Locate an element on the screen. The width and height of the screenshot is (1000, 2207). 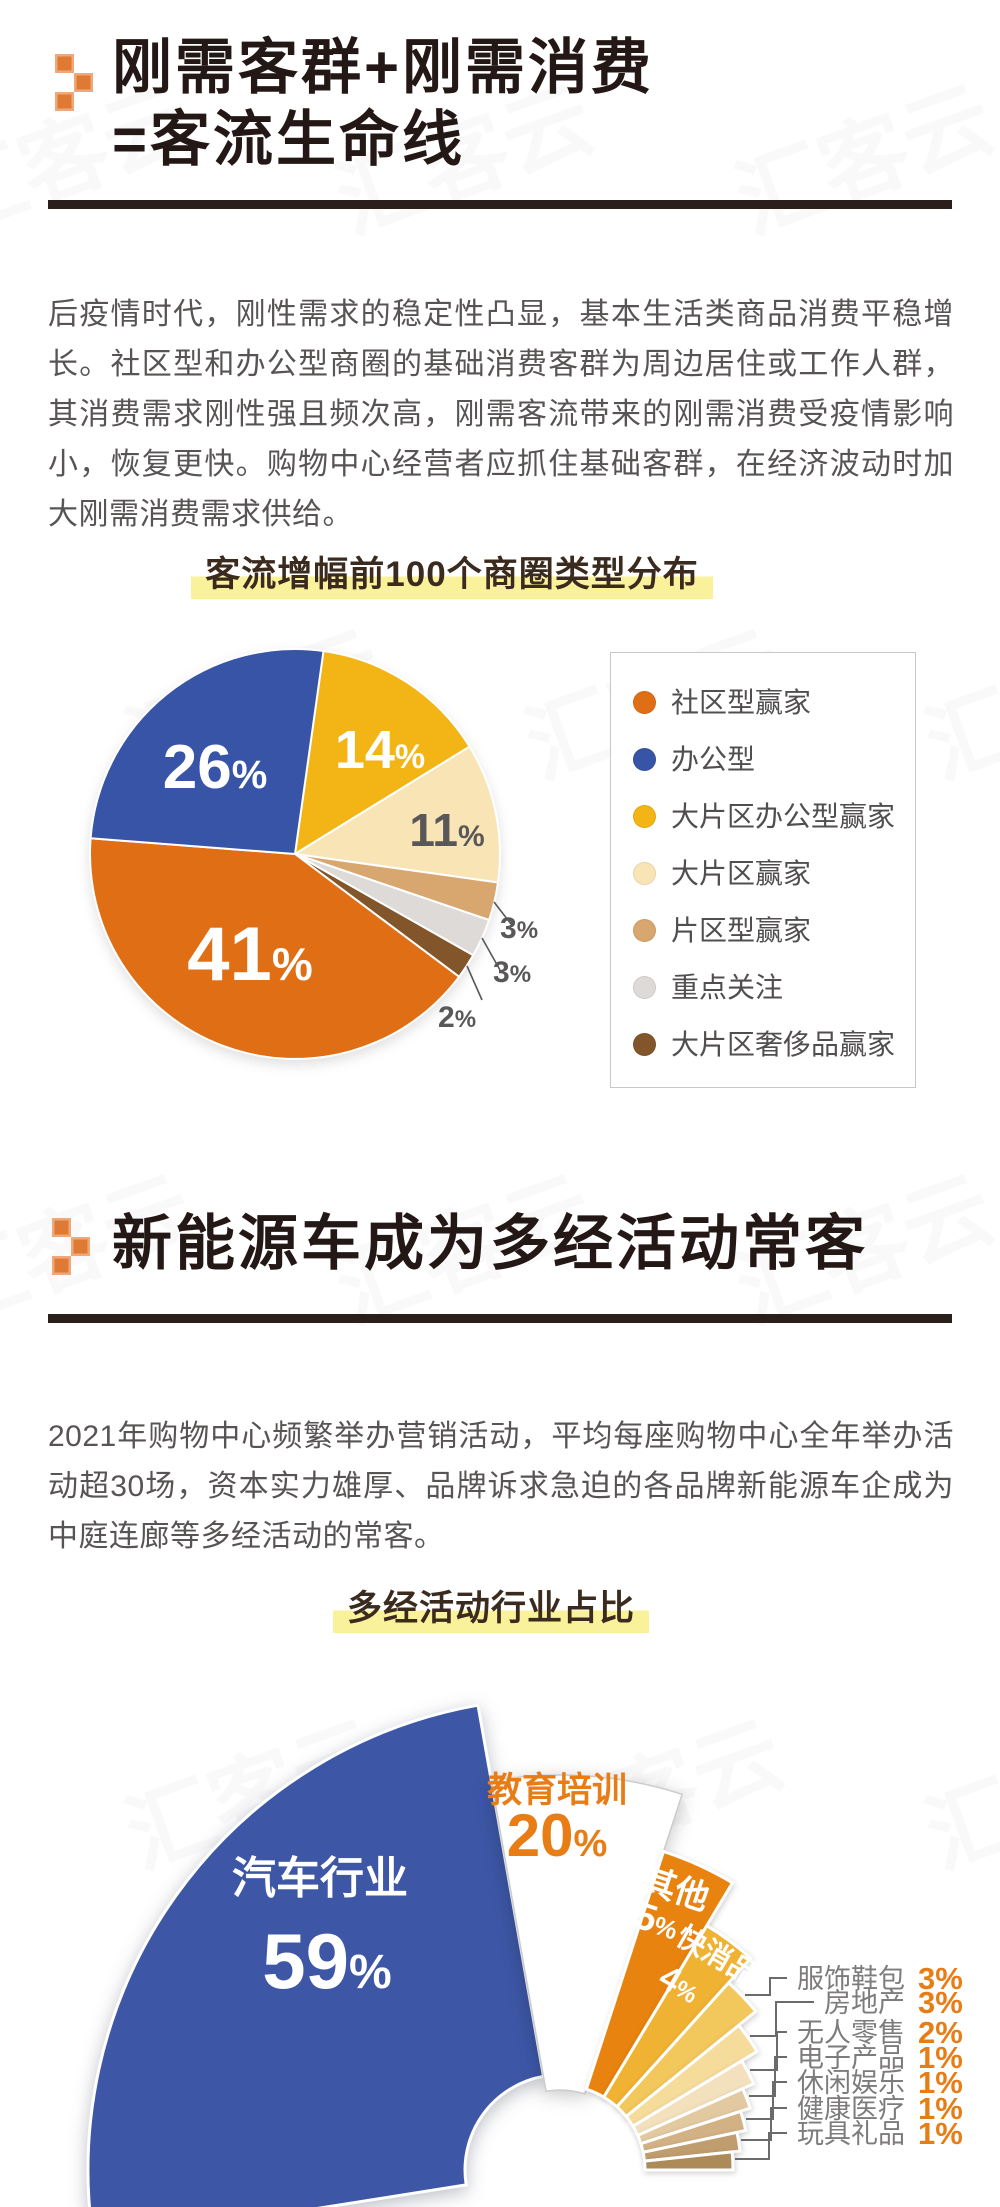
section1-title-line1: 刚需客群+刚需消费 is located at coordinates (383, 67).